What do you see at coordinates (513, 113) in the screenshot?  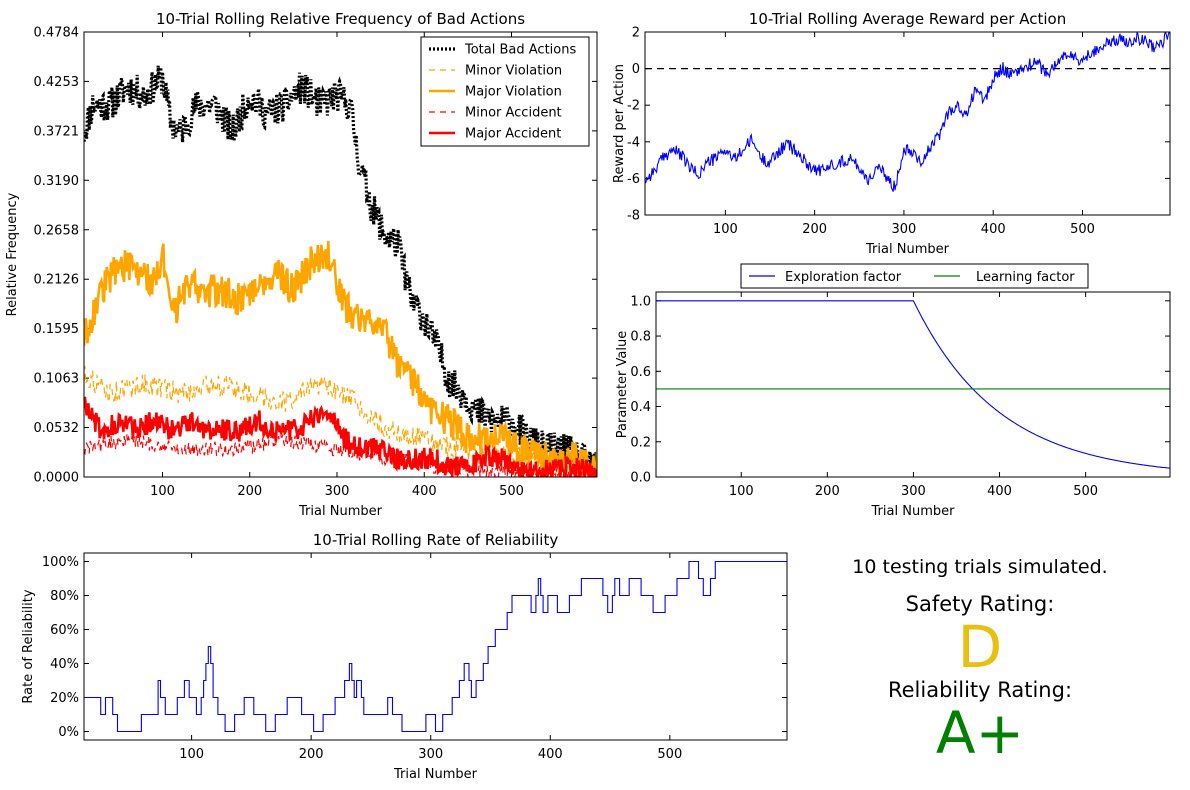 I see `legend-label: Minor Accident` at bounding box center [513, 113].